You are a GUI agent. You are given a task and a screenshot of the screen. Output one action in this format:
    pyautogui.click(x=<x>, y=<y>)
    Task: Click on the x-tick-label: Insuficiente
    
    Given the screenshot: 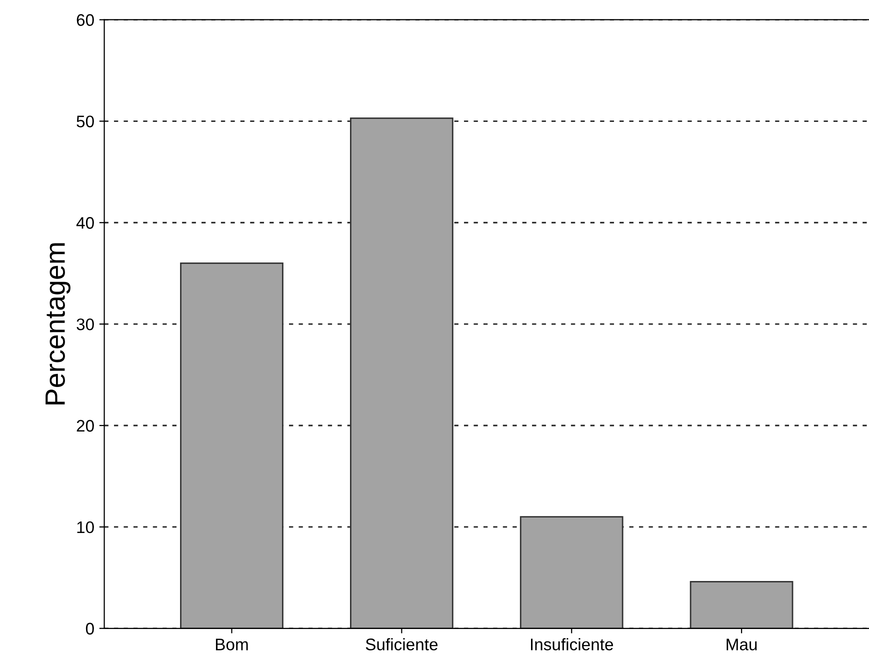 What is the action you would take?
    pyautogui.click(x=572, y=644)
    